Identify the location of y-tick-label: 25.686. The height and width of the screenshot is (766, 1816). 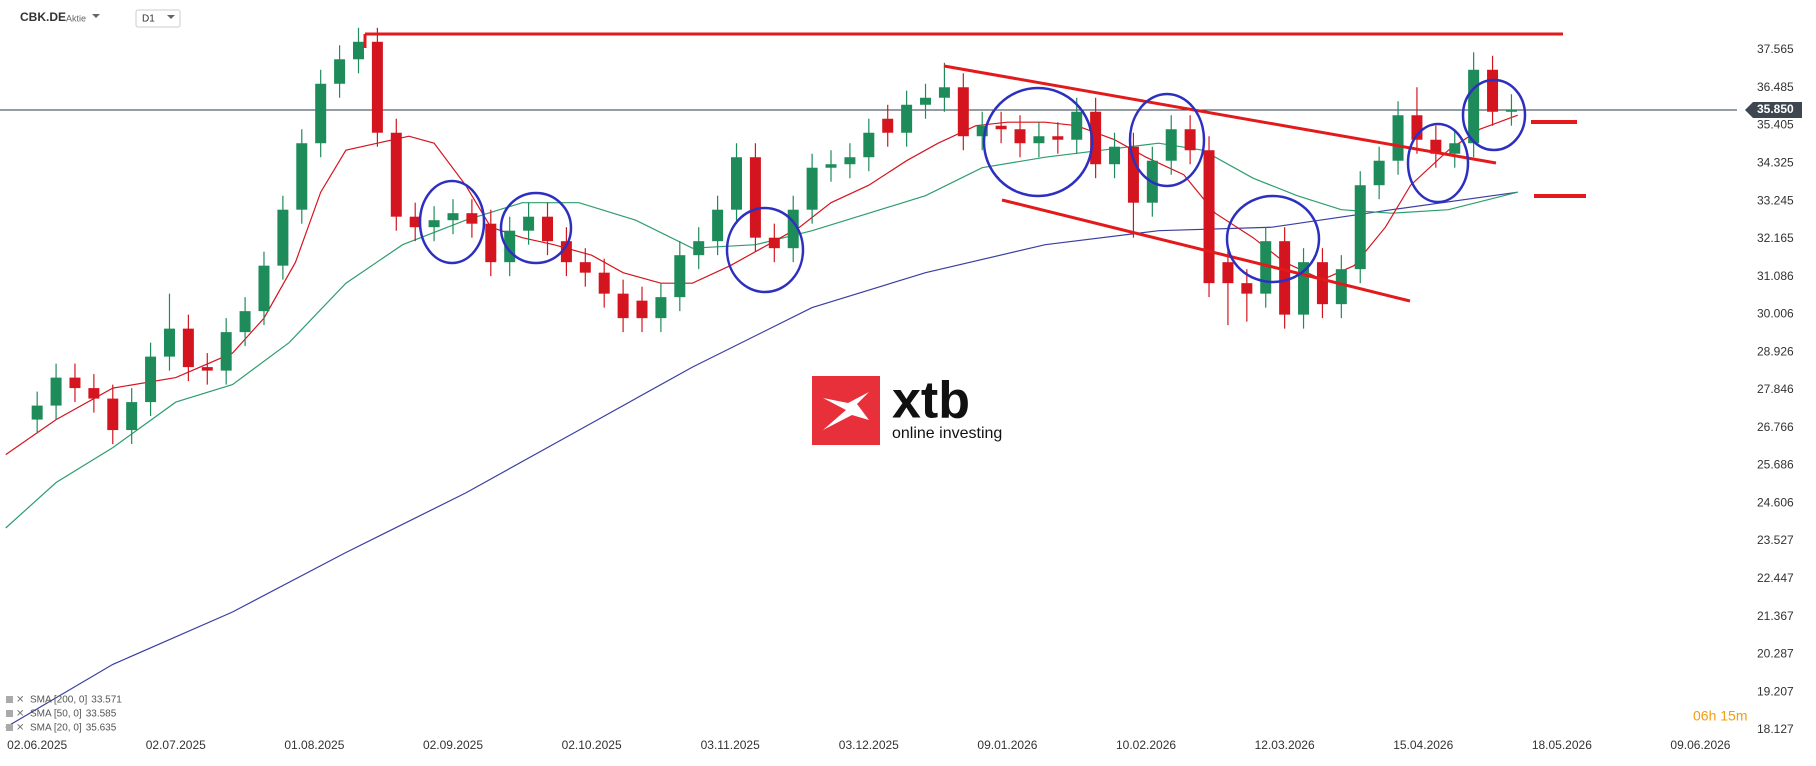
(1775, 465).